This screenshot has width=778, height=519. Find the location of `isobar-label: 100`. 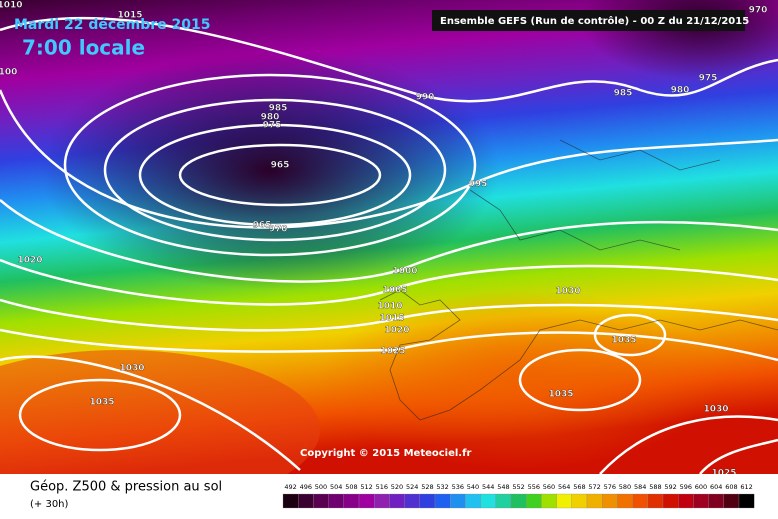

isobar-label: 100 is located at coordinates (8, 73).